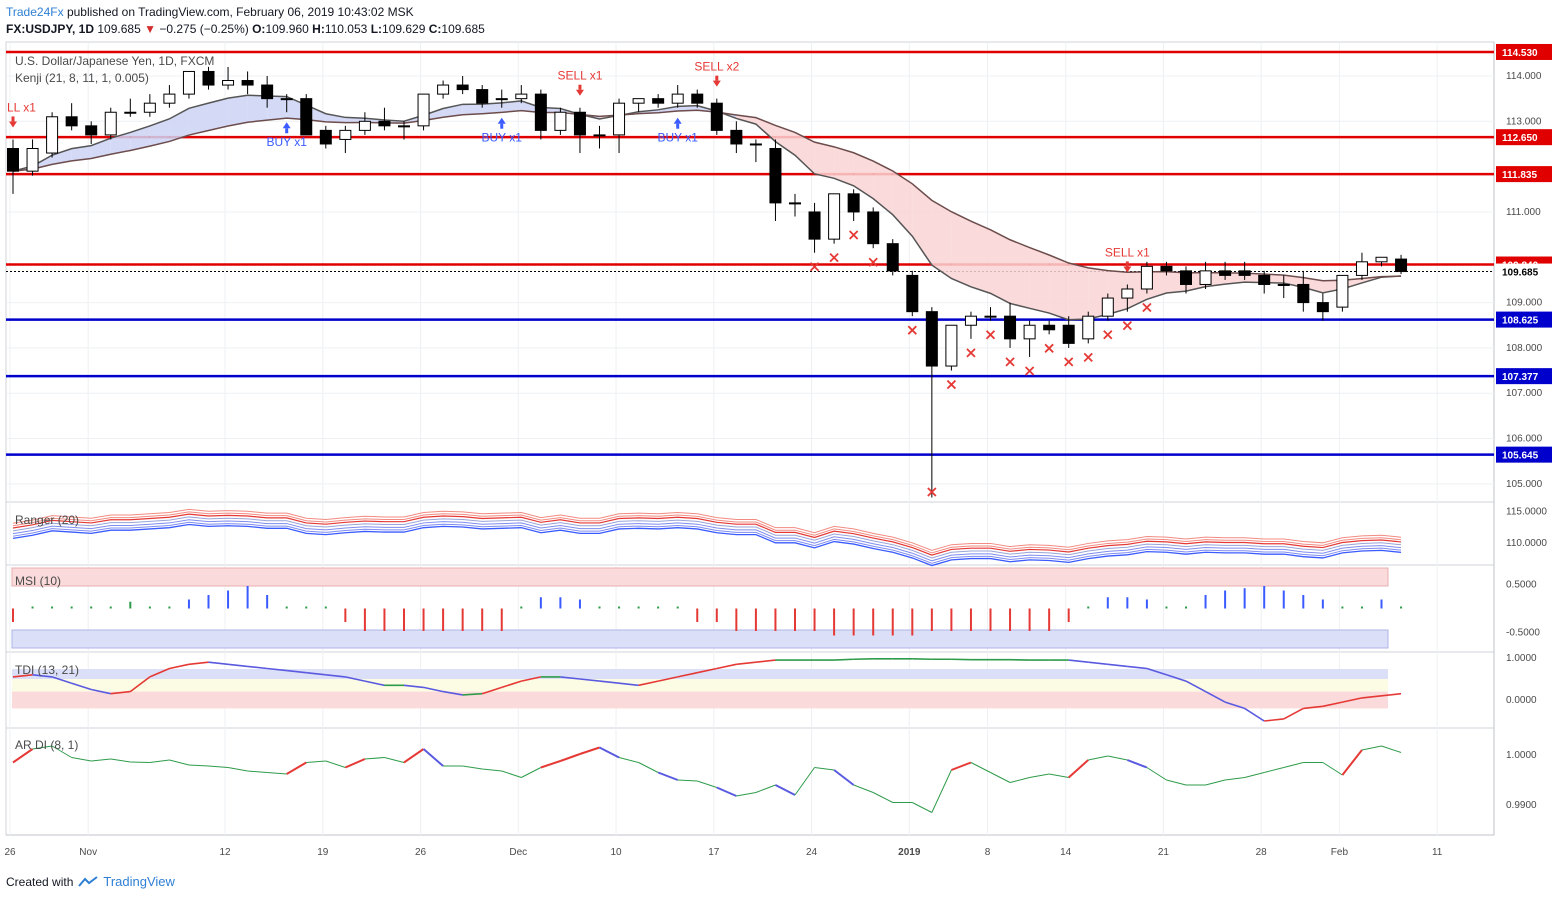  I want to click on tdi-tick-label: 1.0000, so click(1521, 658).